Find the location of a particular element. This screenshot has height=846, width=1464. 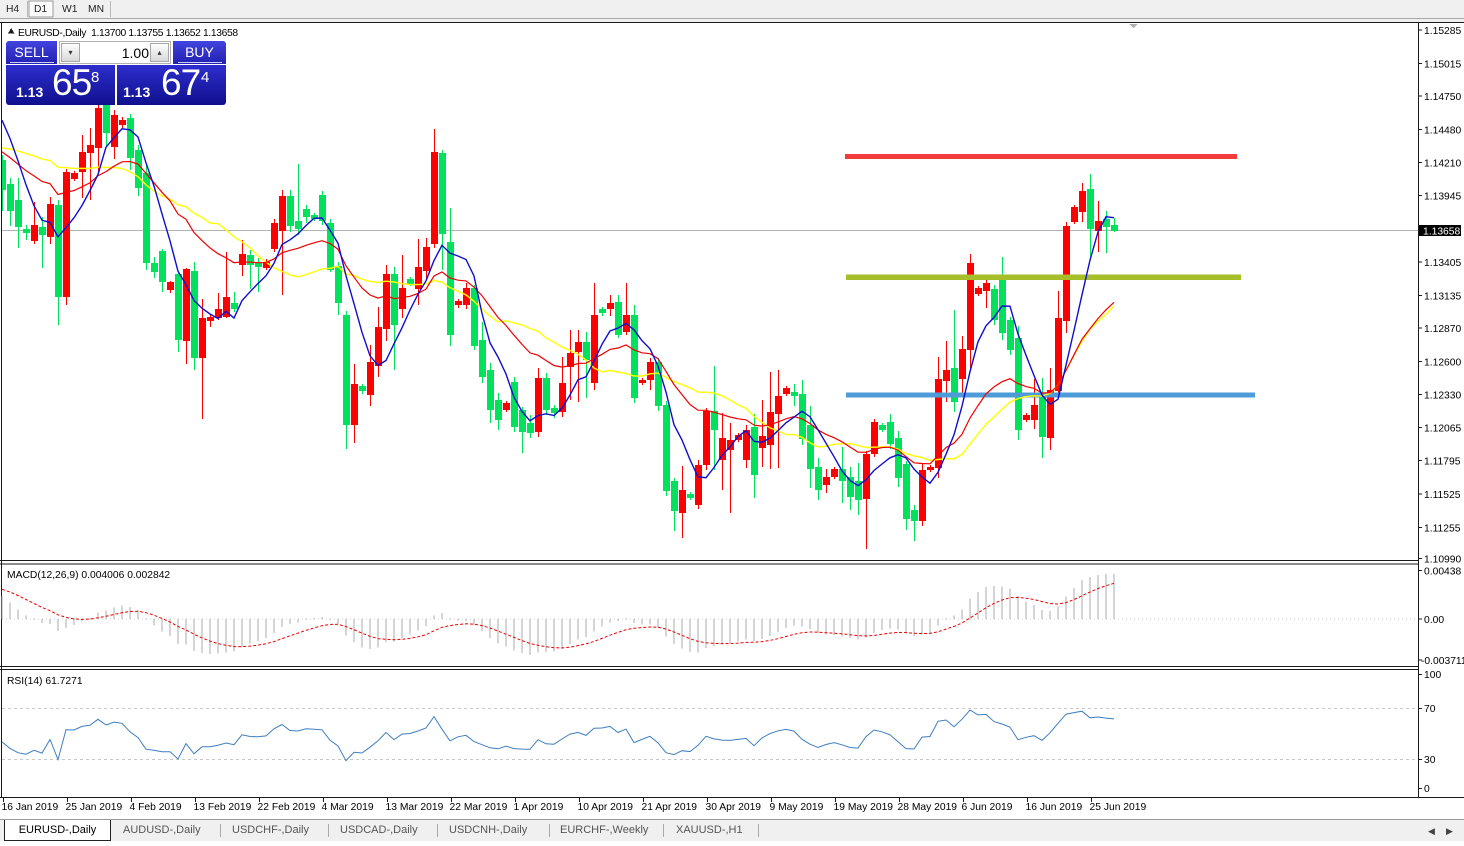

svg-text: 9 May 2019 is located at coordinates (797, 807).